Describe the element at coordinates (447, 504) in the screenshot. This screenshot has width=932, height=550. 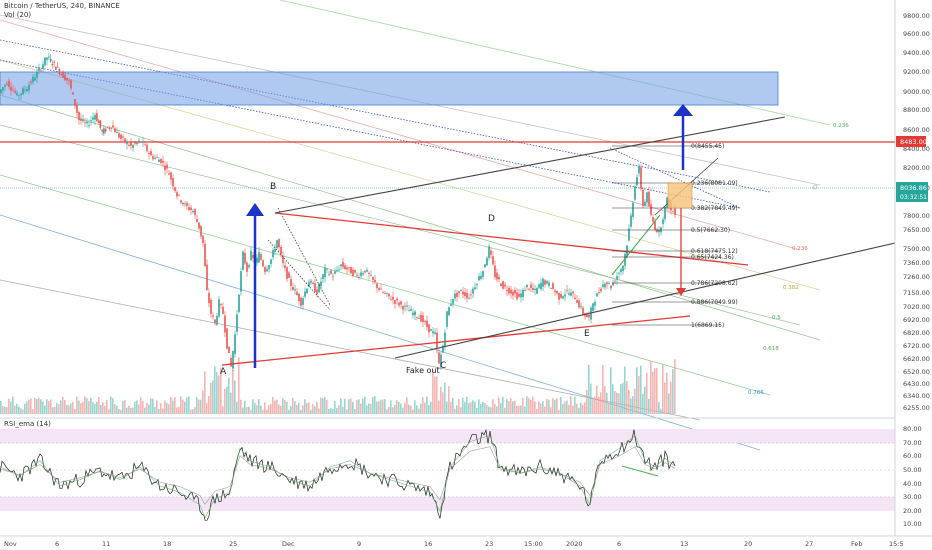
I see `rsi-oversold-band` at that location.